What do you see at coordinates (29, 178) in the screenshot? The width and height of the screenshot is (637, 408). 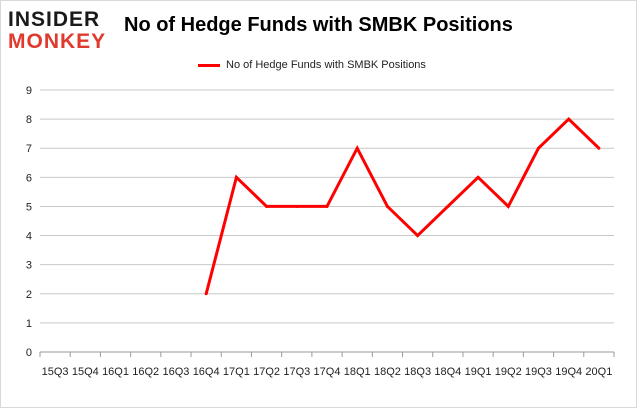 I see `y-tick-label: 6` at bounding box center [29, 178].